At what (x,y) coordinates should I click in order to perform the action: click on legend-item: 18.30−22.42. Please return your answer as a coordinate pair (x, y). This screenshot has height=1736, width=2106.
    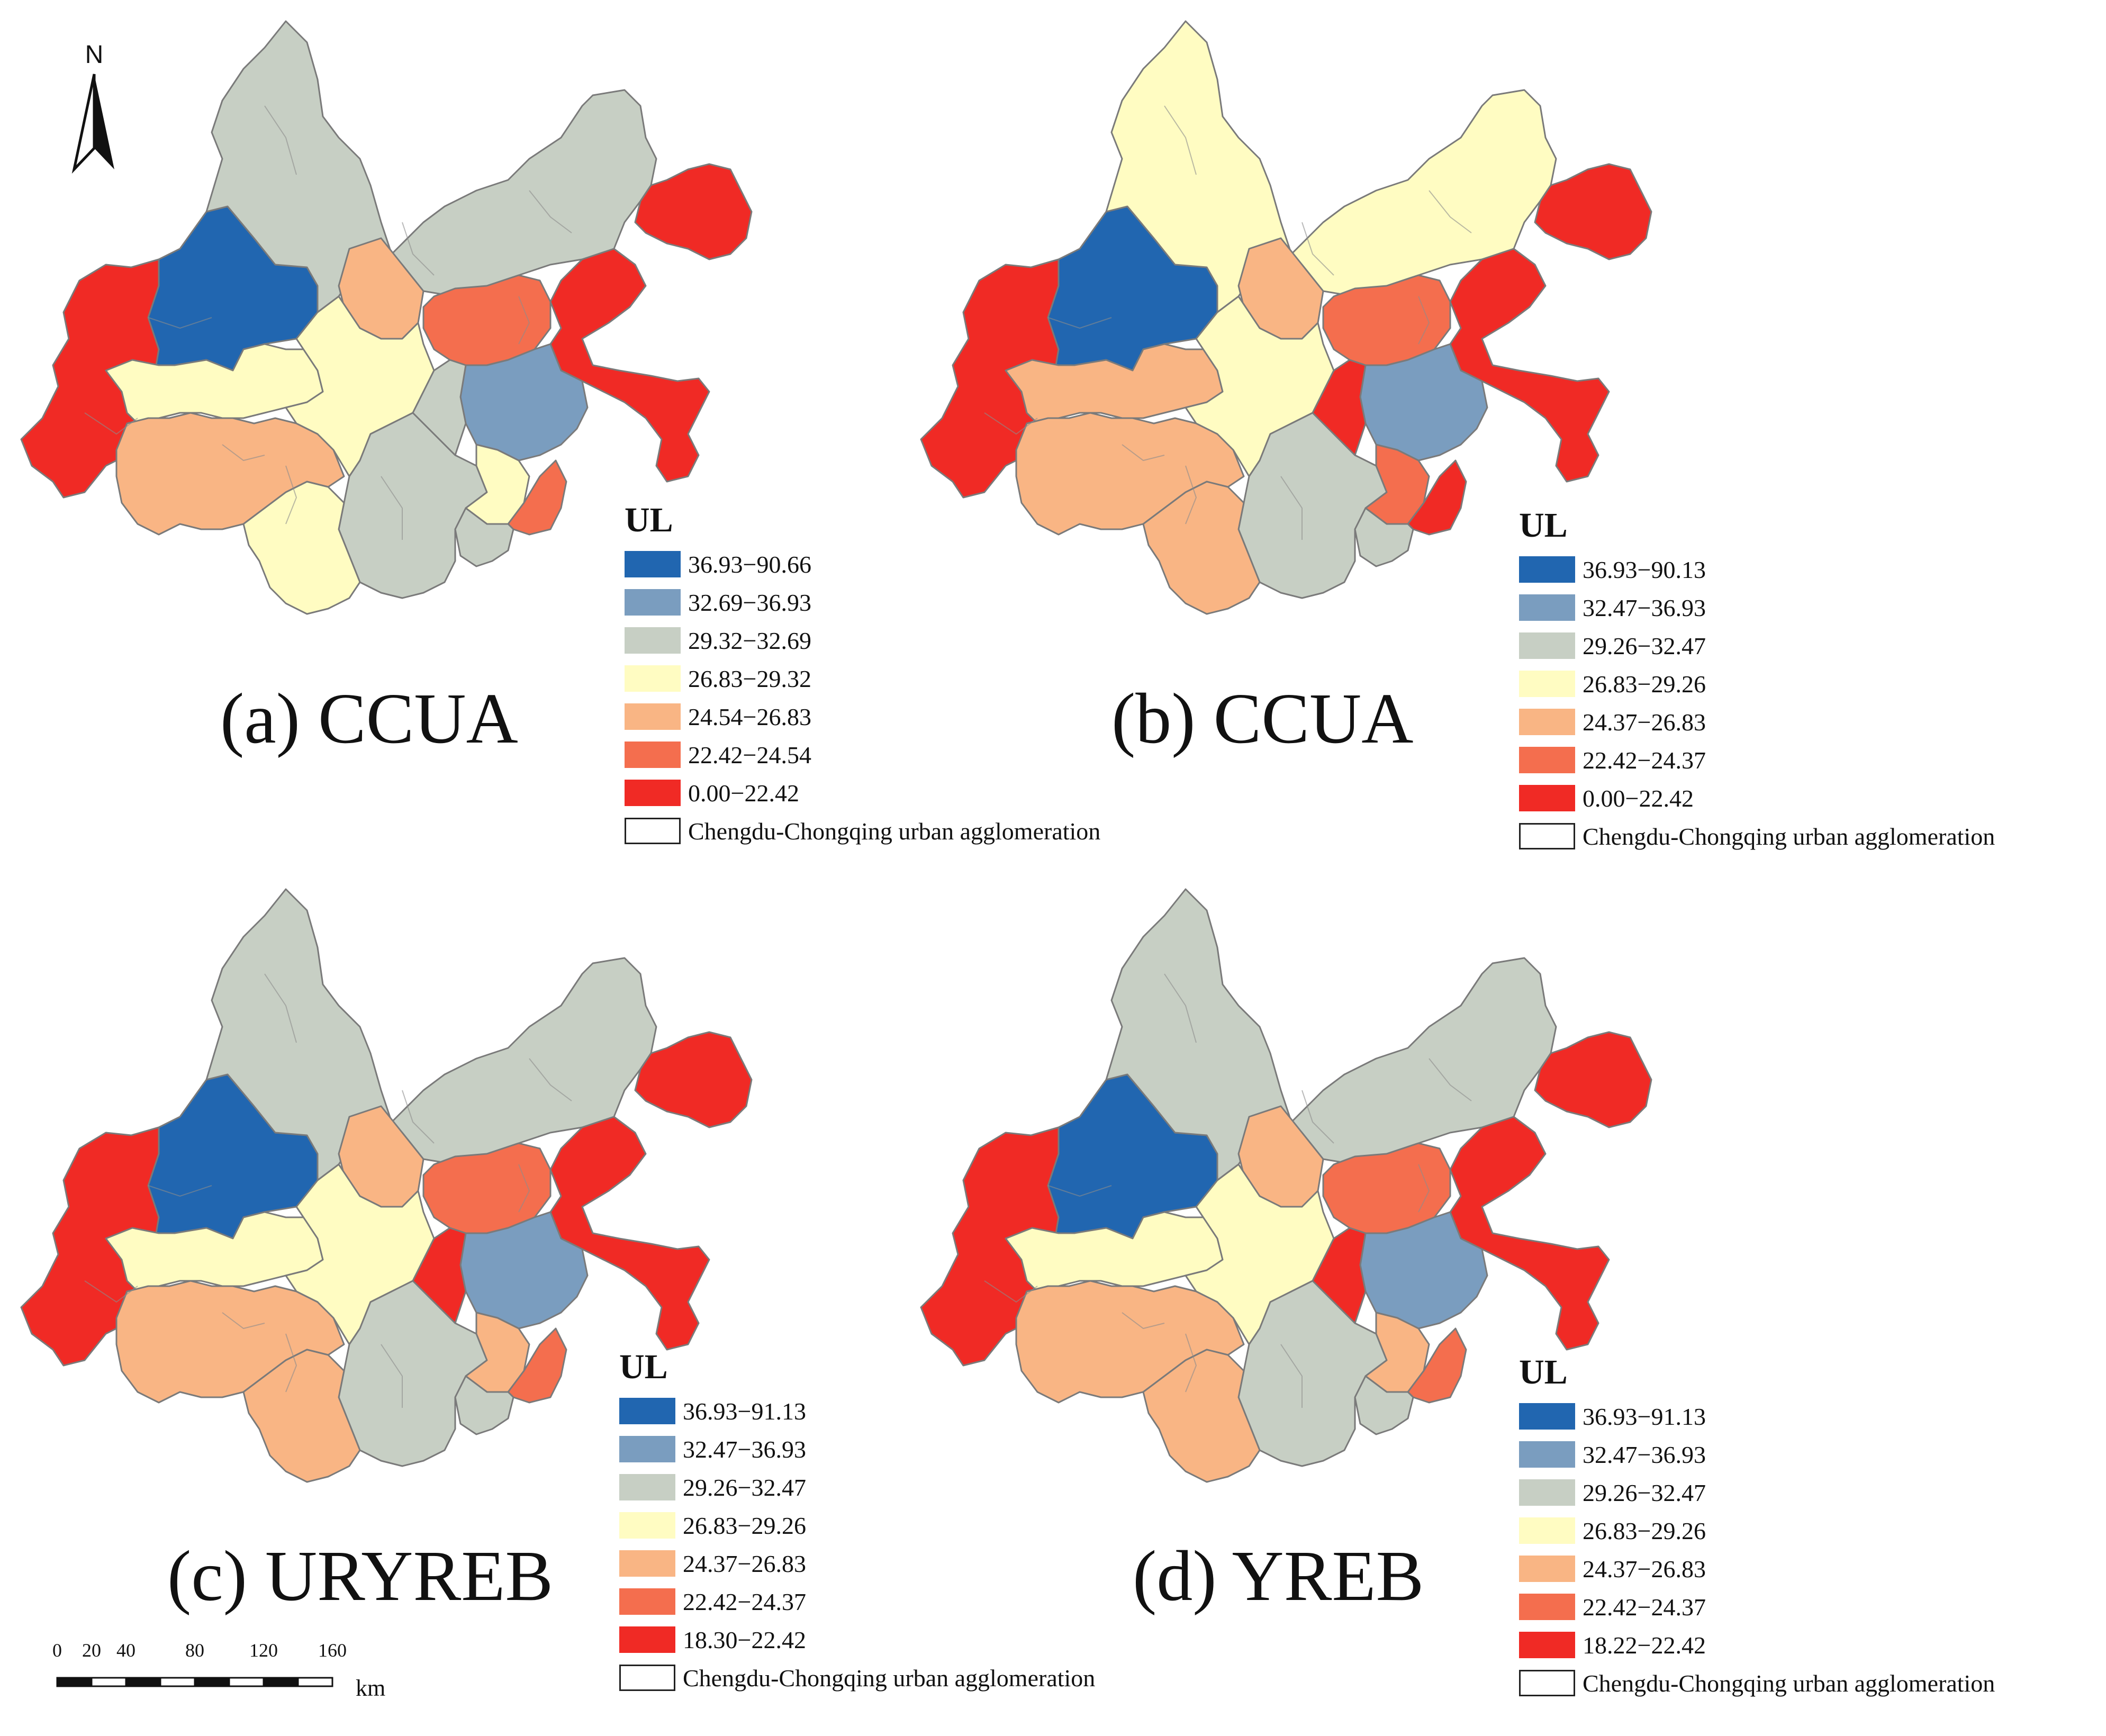
    Looking at the image, I should click on (857, 1640).